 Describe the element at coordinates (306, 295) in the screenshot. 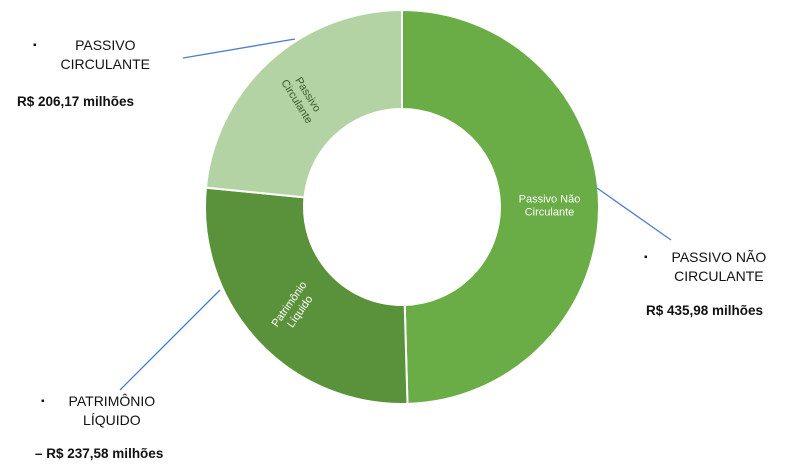

I see `slice-patrimonio-liquido` at that location.